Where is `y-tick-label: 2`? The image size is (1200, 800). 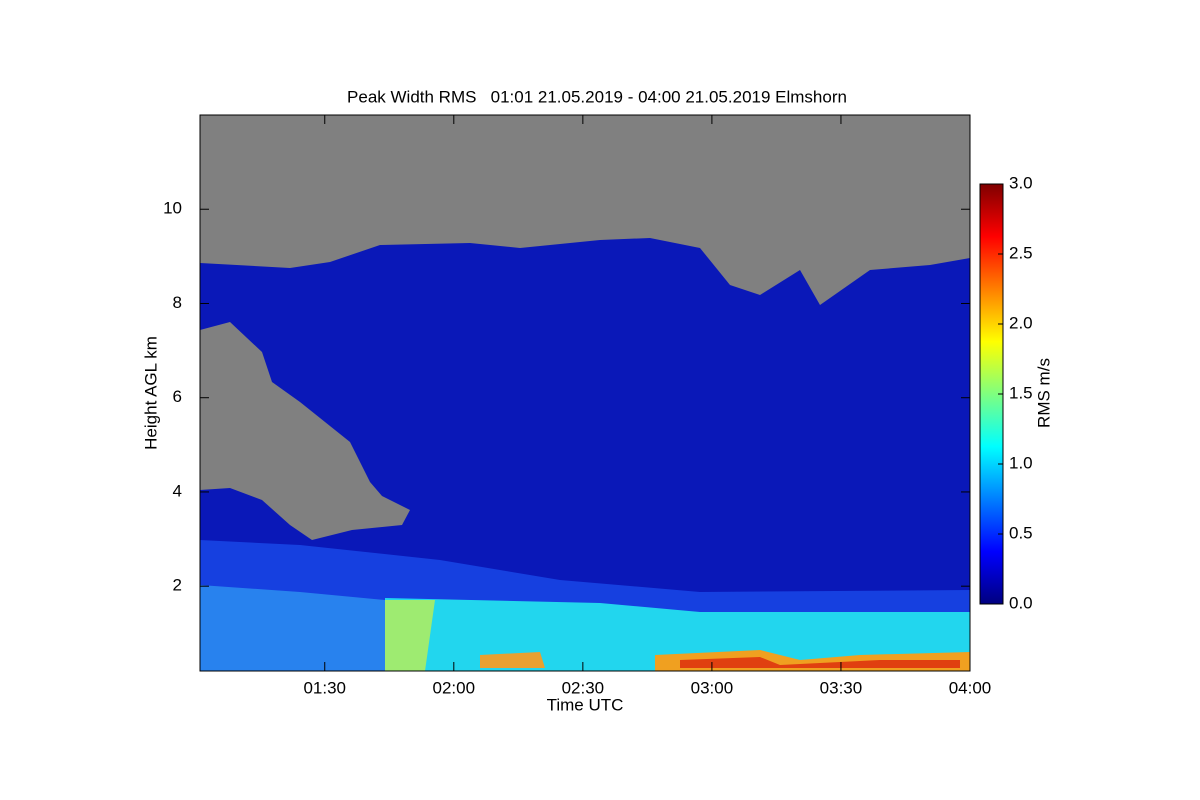
y-tick-label: 2 is located at coordinates (177, 585).